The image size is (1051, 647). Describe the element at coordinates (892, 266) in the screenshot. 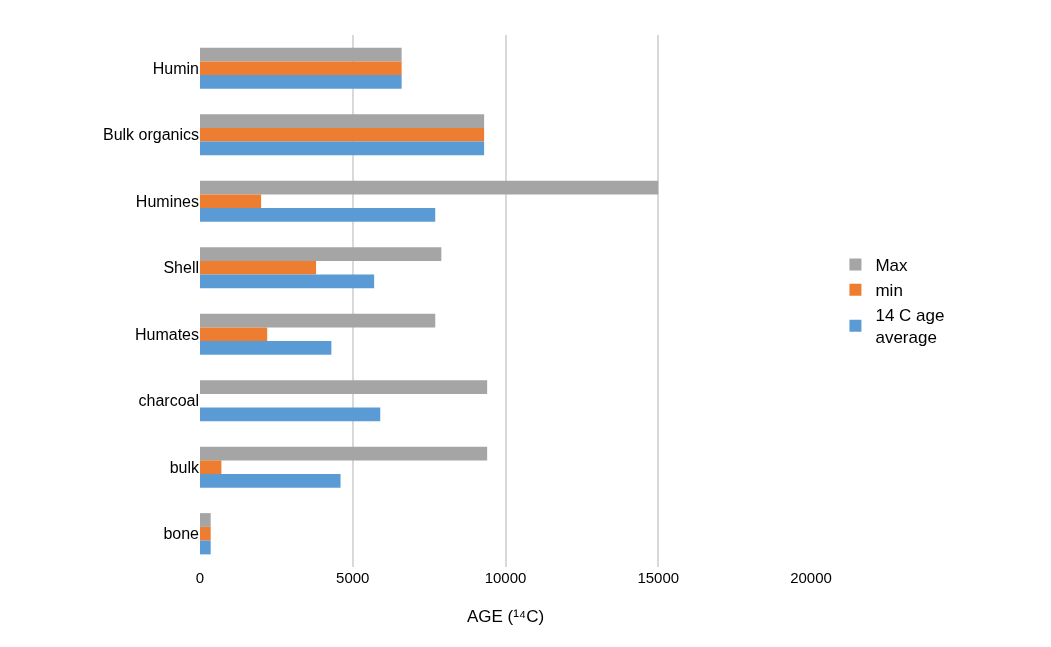

I see `legend-label: Max` at that location.